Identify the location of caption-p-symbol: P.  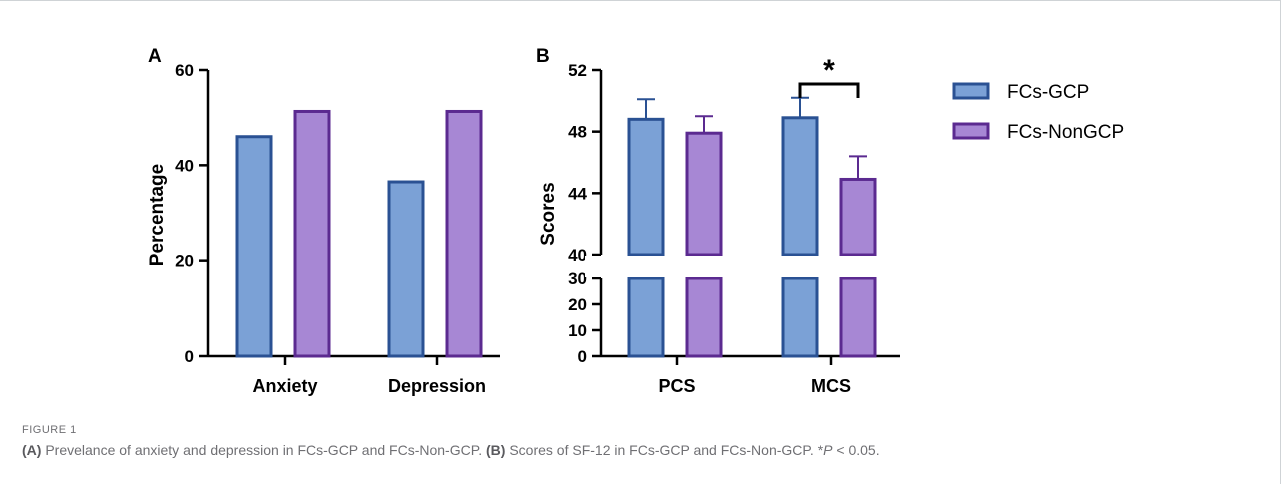
(828, 450).